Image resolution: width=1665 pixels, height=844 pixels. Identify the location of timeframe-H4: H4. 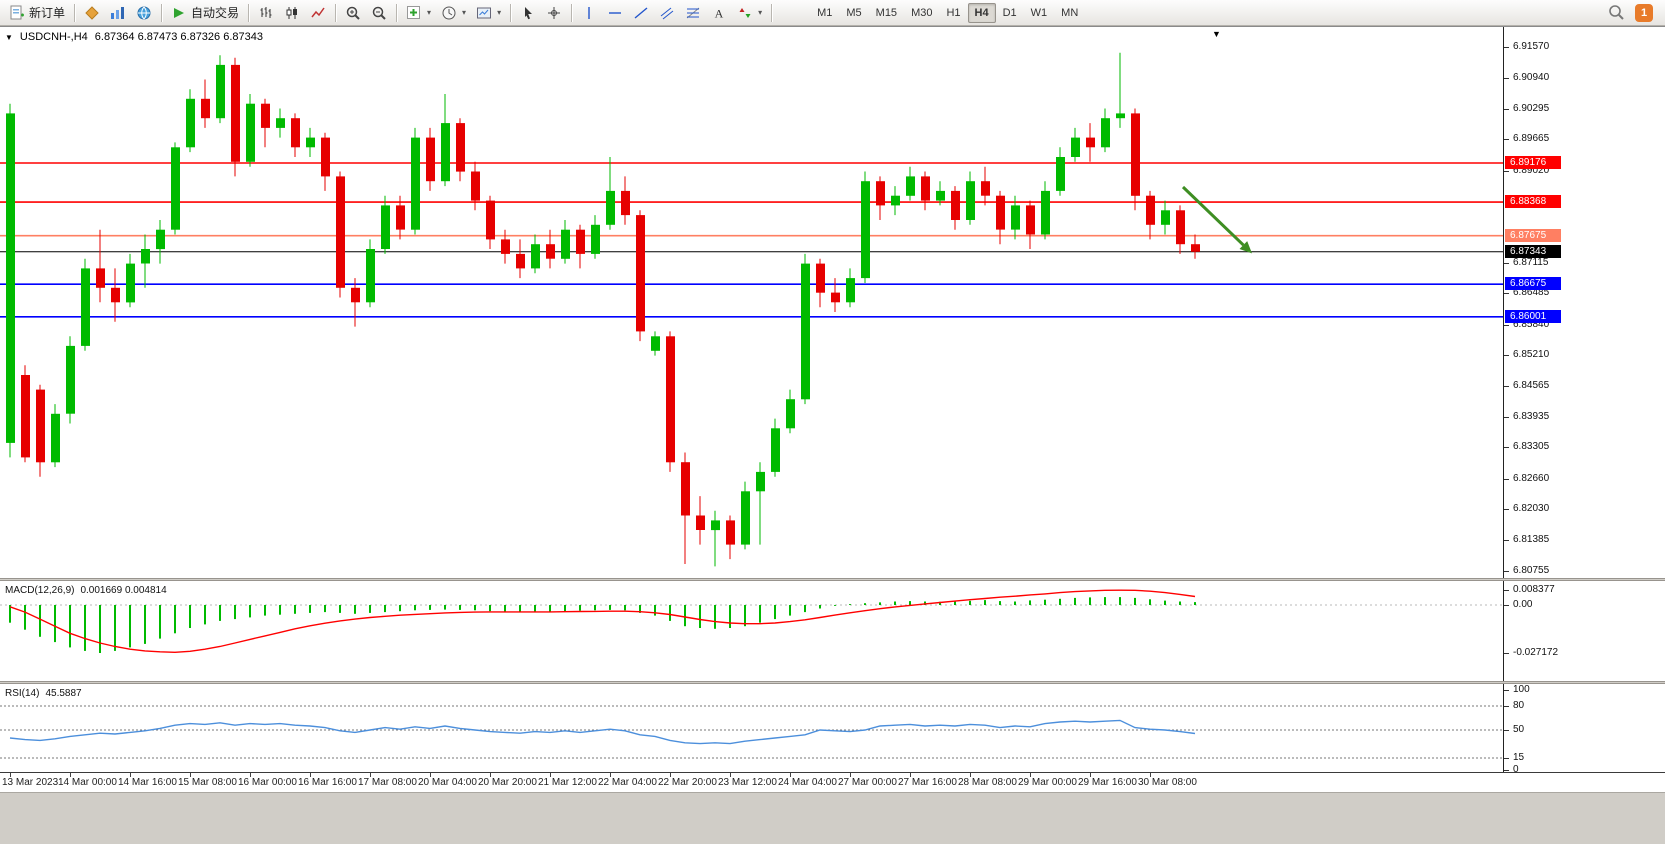
(981, 12).